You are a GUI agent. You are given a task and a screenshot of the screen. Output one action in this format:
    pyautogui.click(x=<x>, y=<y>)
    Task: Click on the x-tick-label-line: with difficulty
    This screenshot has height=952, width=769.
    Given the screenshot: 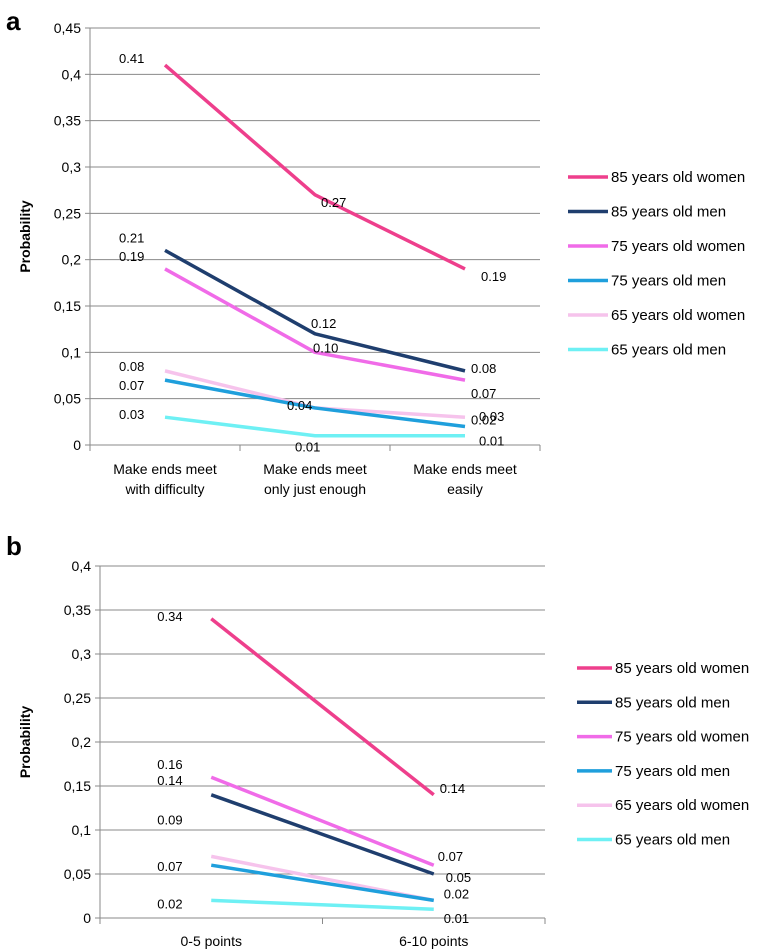 What is the action you would take?
    pyautogui.click(x=164, y=489)
    